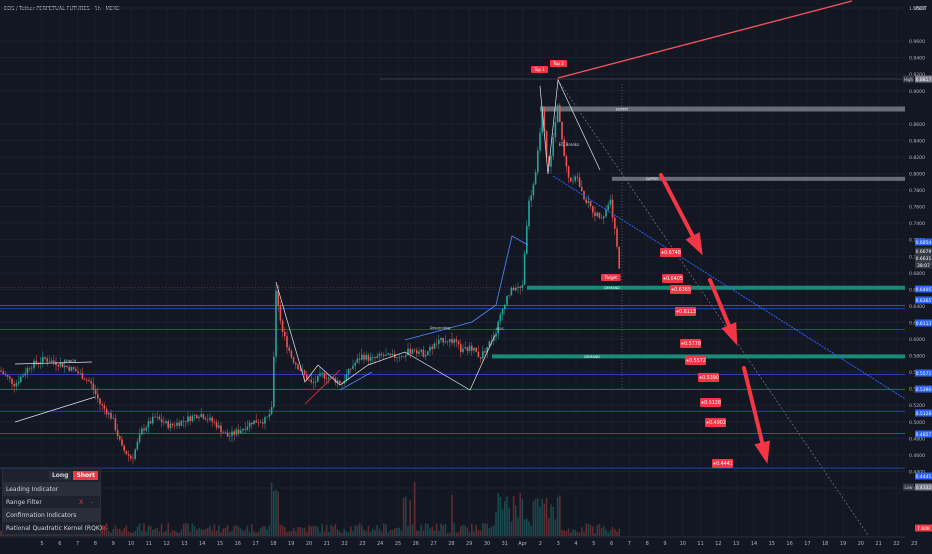 This screenshot has width=932, height=554. What do you see at coordinates (772, 544) in the screenshot?
I see `x-tick-label: 15` at bounding box center [772, 544].